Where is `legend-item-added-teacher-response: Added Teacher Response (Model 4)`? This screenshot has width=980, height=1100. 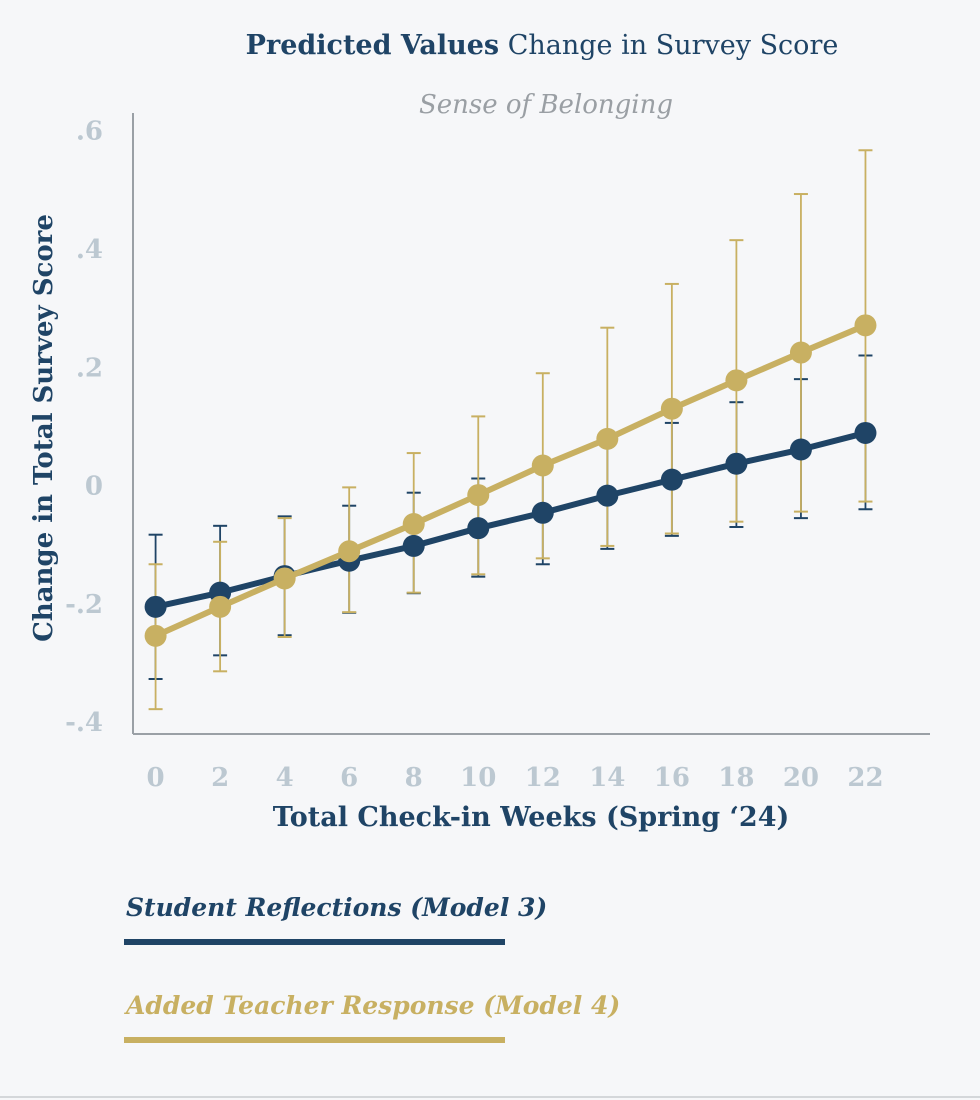
legend-item-added-teacher-response: Added Teacher Response (Model 4) is located at coordinates (372, 1017).